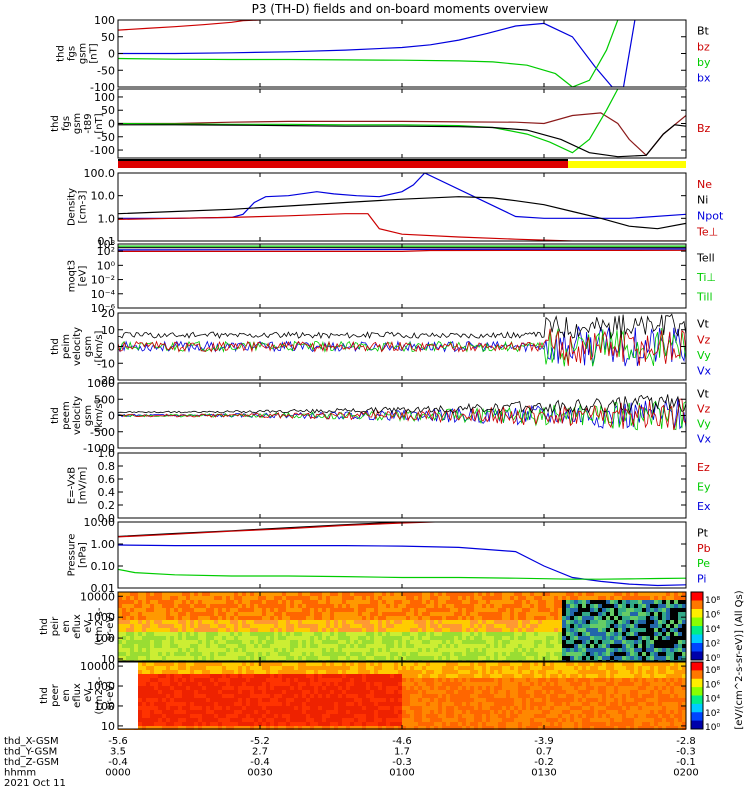 The height and width of the screenshot is (800, 750). Describe the element at coordinates (402, 741) in the screenshot. I see `ephemeris-value: -4.6` at that location.